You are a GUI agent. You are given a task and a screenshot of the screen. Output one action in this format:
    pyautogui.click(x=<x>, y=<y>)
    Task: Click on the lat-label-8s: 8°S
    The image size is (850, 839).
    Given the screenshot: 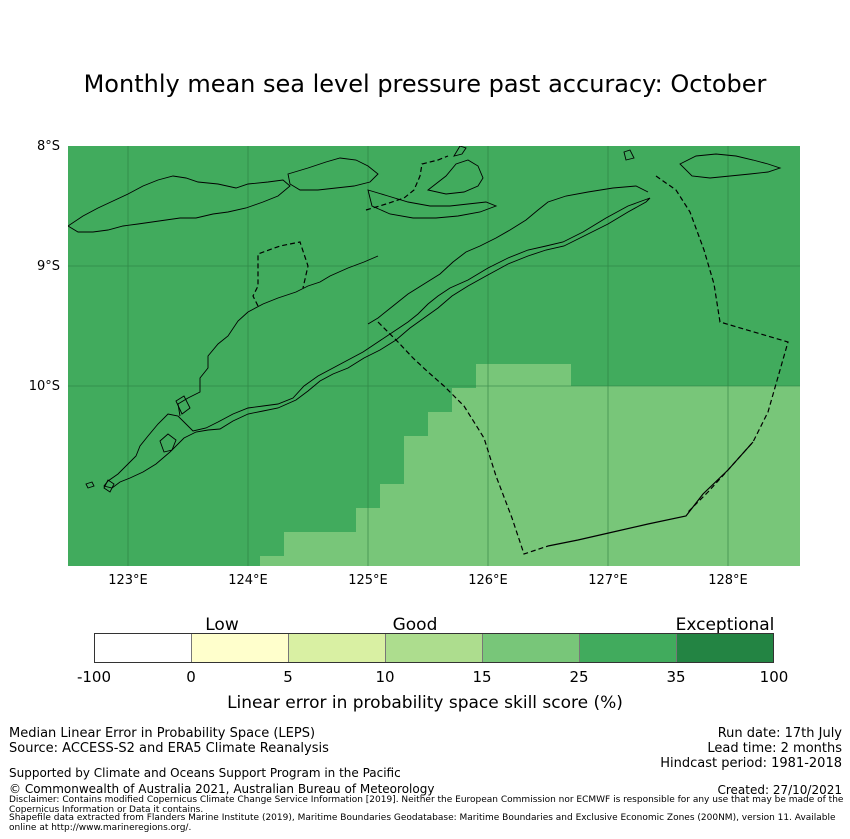 What is the action you would take?
    pyautogui.click(x=48, y=146)
    